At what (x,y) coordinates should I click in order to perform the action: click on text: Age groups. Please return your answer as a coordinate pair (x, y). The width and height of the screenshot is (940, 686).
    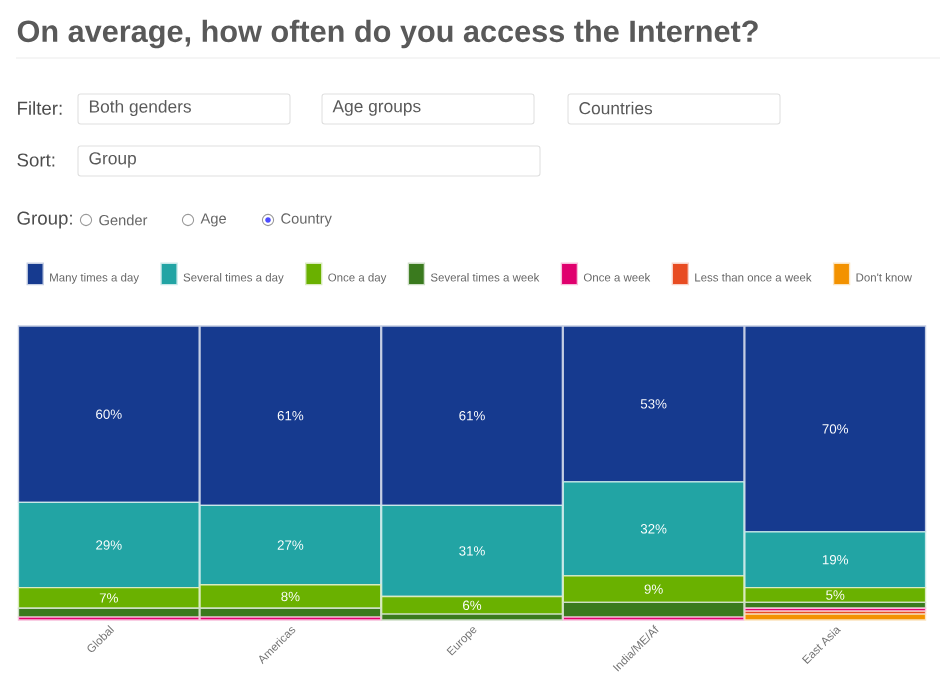
    Looking at the image, I should click on (376, 108).